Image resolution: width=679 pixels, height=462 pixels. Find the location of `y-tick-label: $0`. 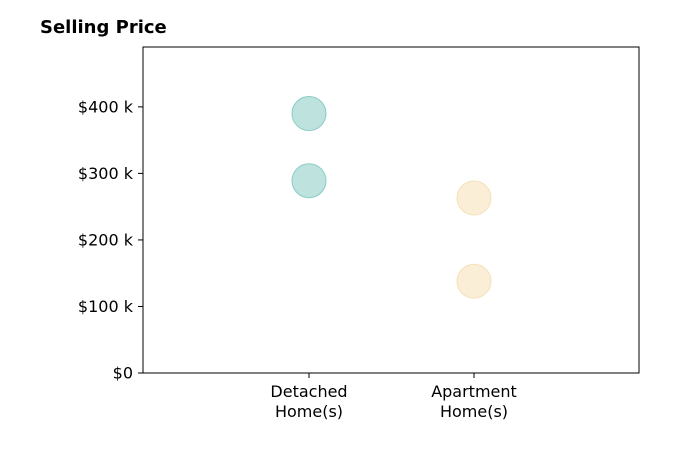

y-tick-label: $0 is located at coordinates (123, 373).